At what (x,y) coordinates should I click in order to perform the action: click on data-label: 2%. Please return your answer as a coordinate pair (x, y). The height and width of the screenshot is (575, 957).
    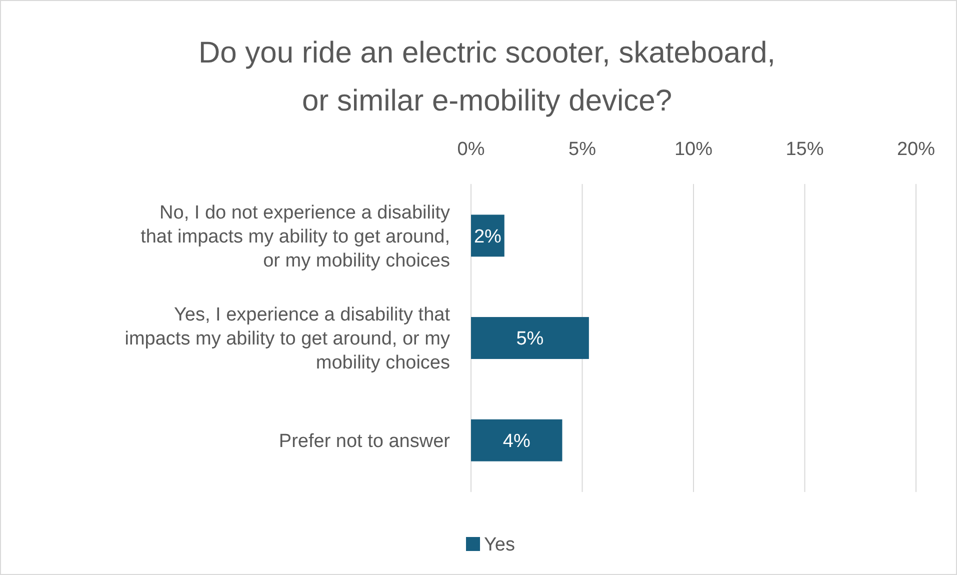
    Looking at the image, I should click on (488, 237).